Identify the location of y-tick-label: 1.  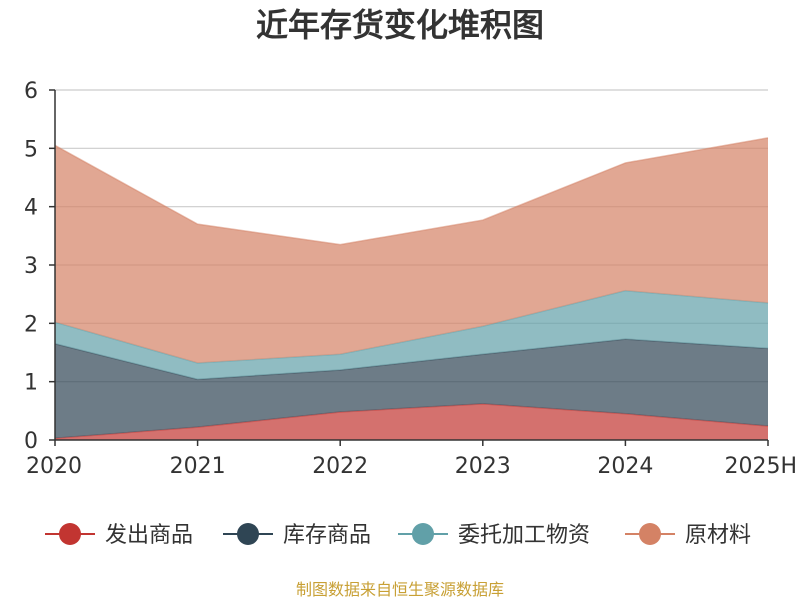
(31, 383).